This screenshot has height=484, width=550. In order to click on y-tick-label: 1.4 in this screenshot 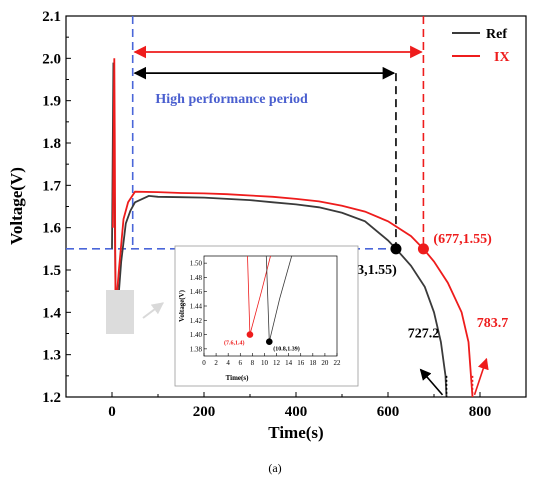, I will do `click(51, 313)`.